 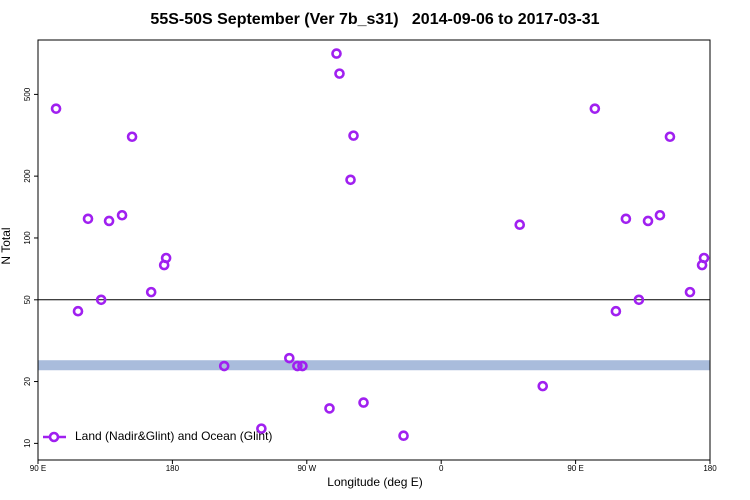 I want to click on x-tick-label: 90 W, so click(x=306, y=468).